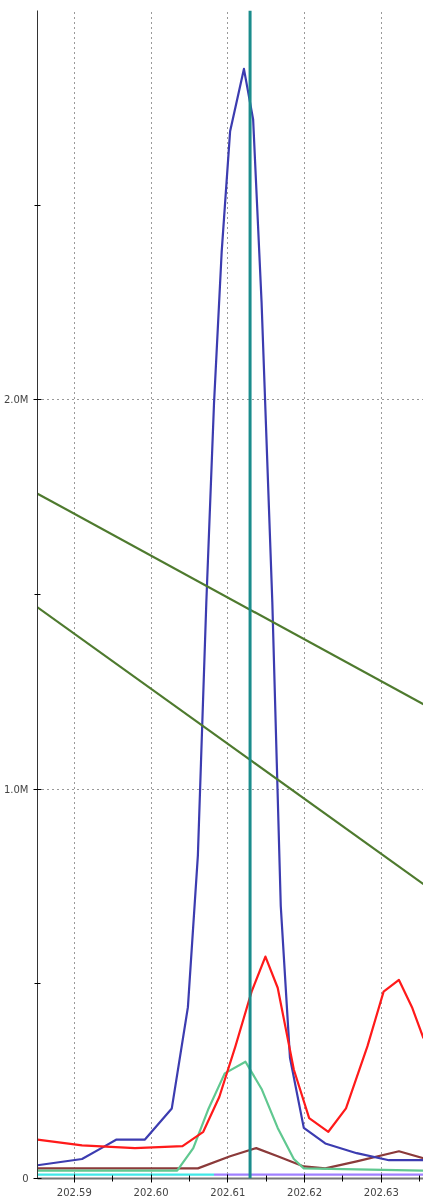 This screenshot has width=423, height=1198. Describe the element at coordinates (25, 1178) in the screenshot. I see `y-tick-label: 0` at that location.